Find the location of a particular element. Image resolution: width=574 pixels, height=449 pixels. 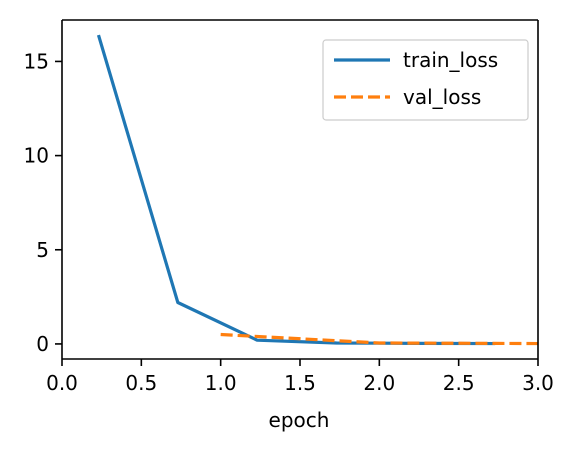

x-tick-label: 0.0 is located at coordinates (62, 383).